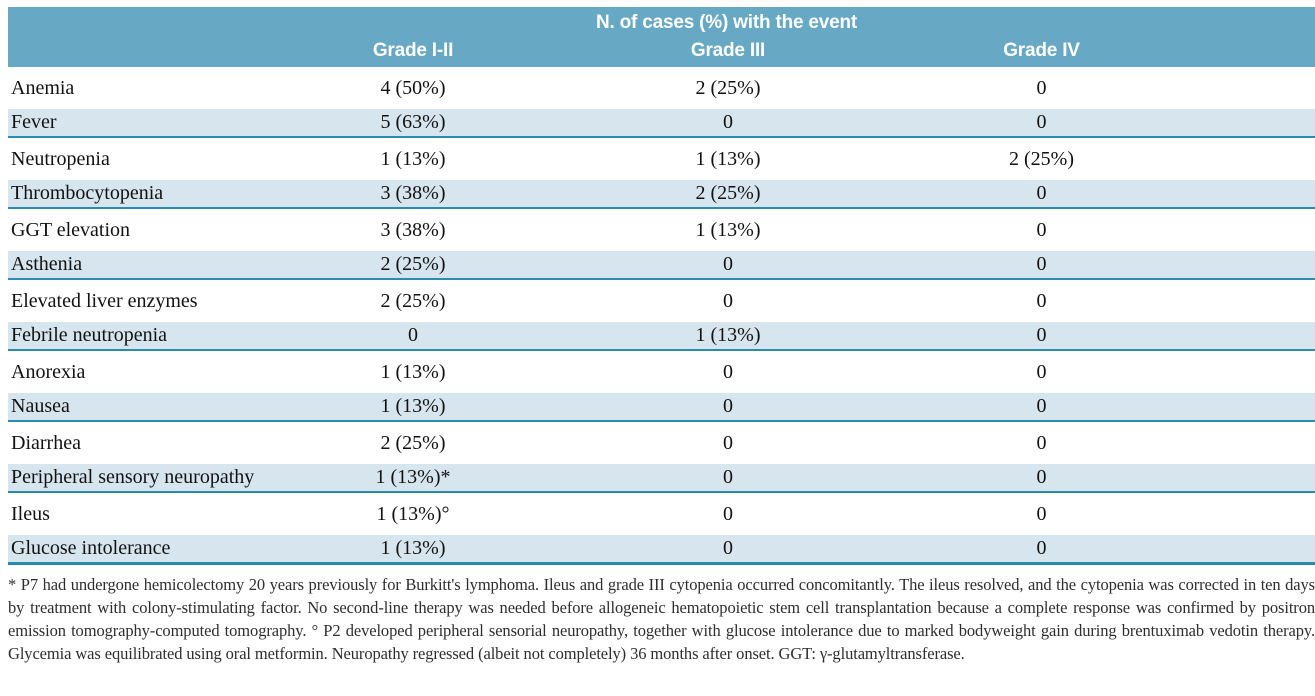 Image resolution: width=1315 pixels, height=696 pixels. I want to click on grade1-2-value: 5 (63%), so click(413, 122).